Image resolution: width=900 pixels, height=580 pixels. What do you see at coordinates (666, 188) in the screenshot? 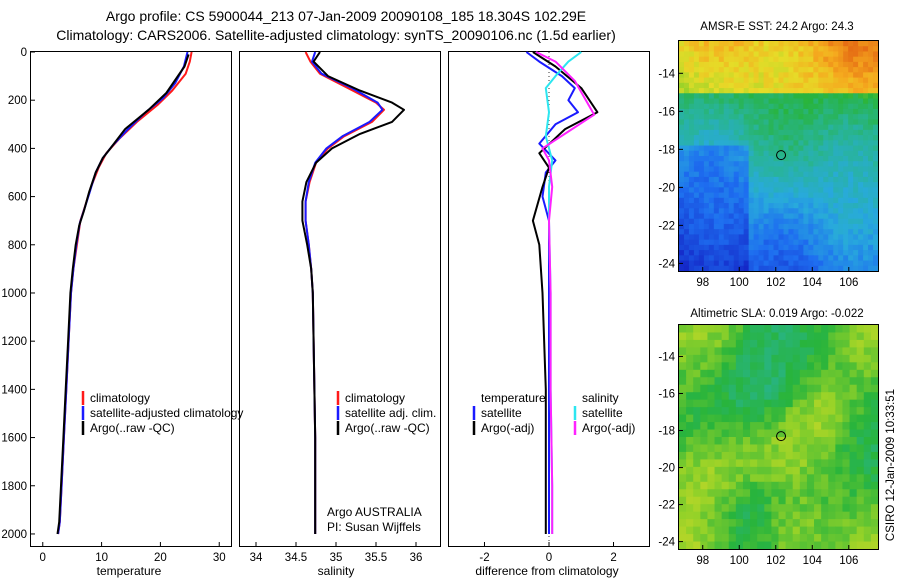
I see `map-y-tick-label-sst-3: -20` at bounding box center [666, 188].